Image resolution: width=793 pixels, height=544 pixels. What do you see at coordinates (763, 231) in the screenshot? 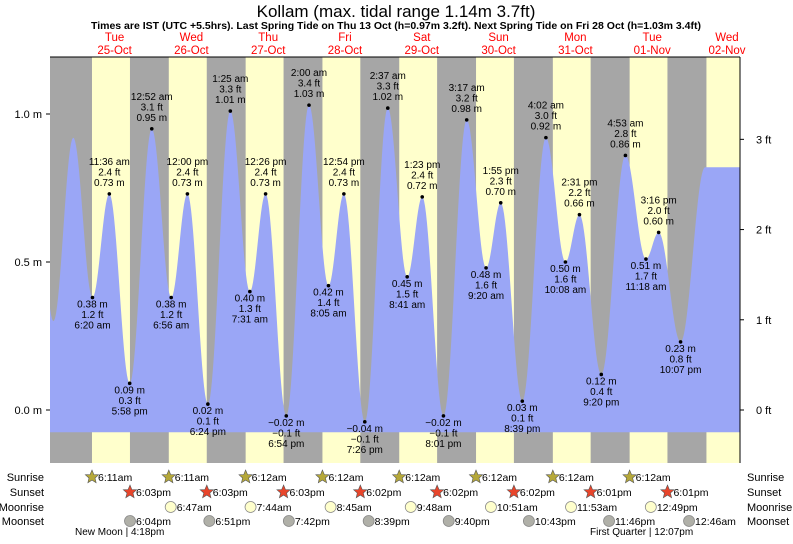
I see `y-tick-label-right: 2 ft` at bounding box center [763, 231].